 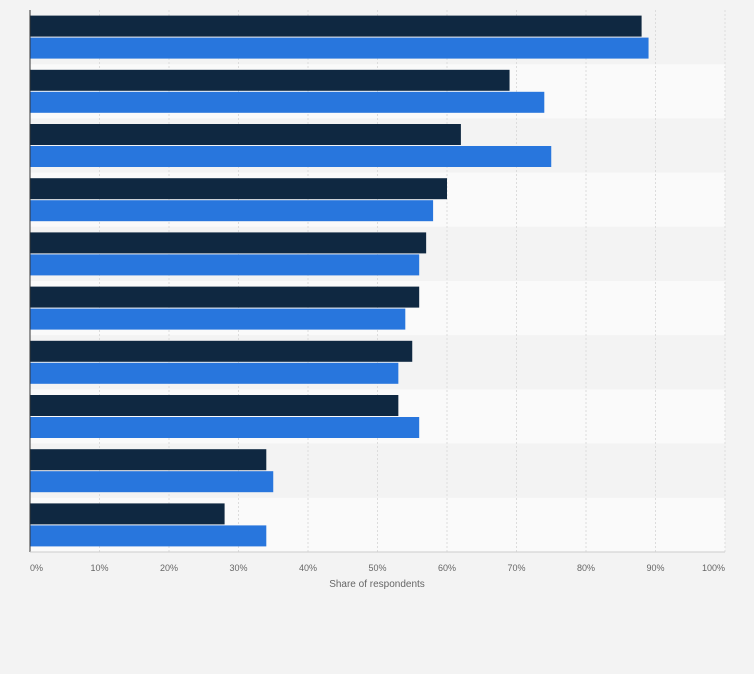 I want to click on x-tick-label: 80%, so click(x=586, y=568).